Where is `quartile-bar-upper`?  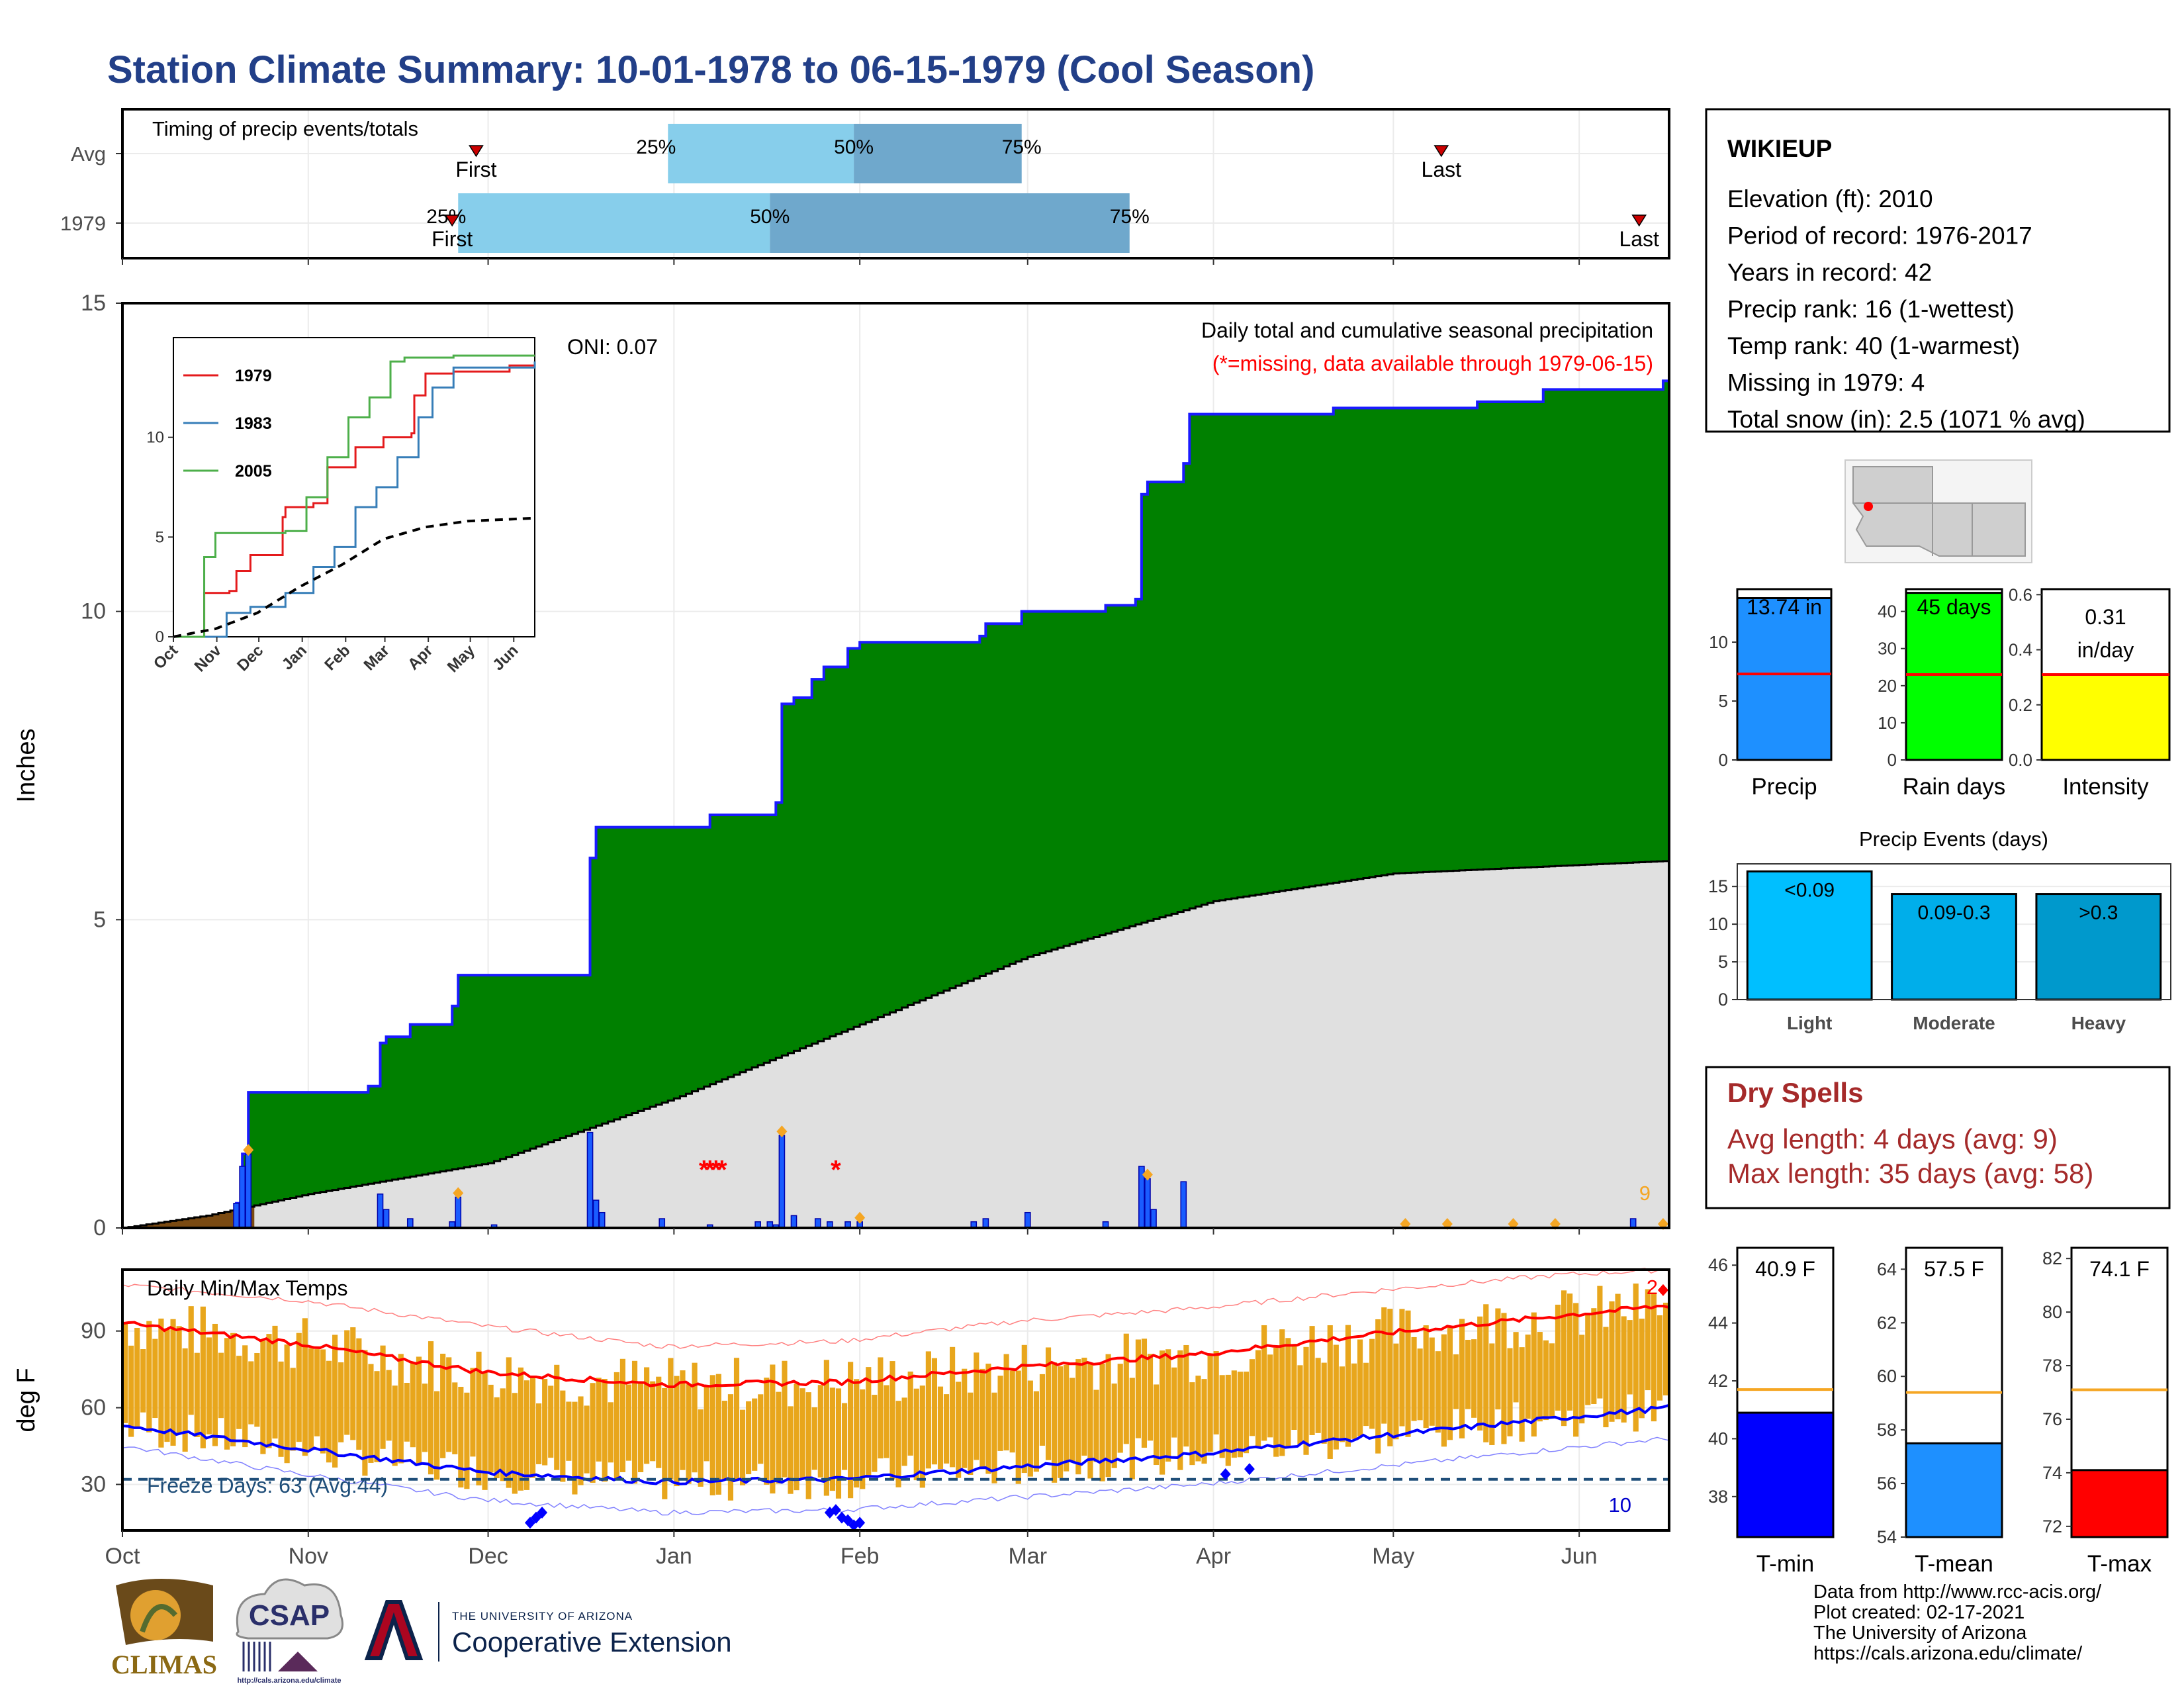
quartile-bar-upper is located at coordinates (938, 153).